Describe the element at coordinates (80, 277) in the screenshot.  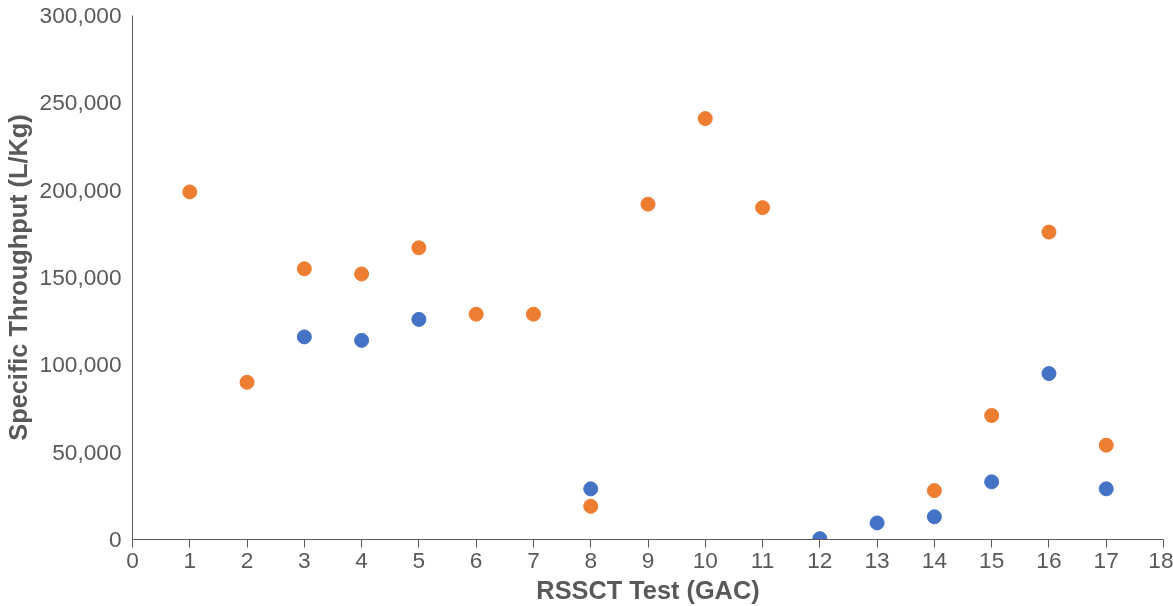
I see `y-tick-label: 150,000` at that location.